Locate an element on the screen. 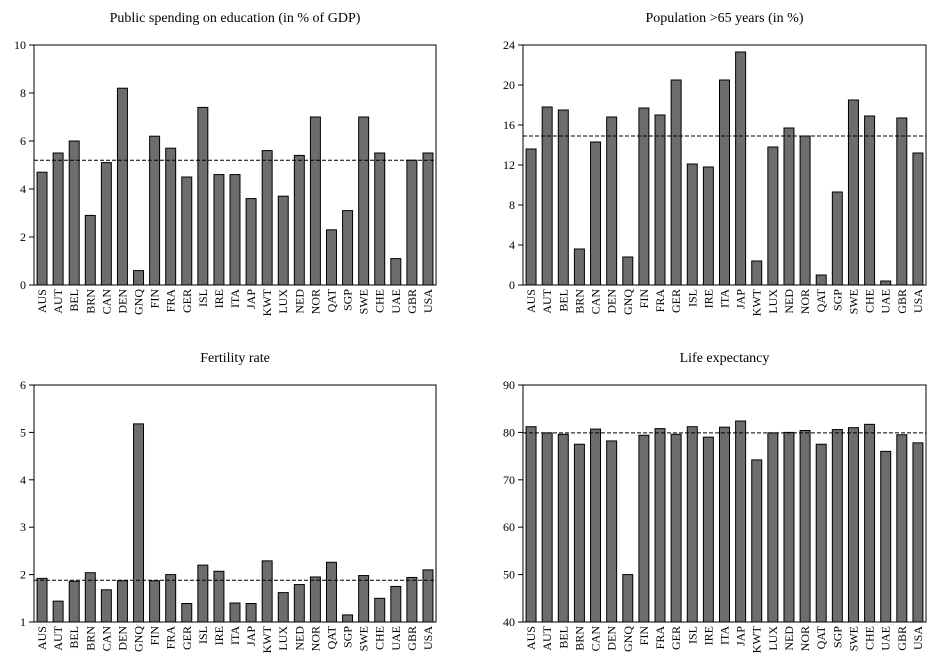 The image size is (927, 670). y-tick-label: 0 is located at coordinates (23, 285).